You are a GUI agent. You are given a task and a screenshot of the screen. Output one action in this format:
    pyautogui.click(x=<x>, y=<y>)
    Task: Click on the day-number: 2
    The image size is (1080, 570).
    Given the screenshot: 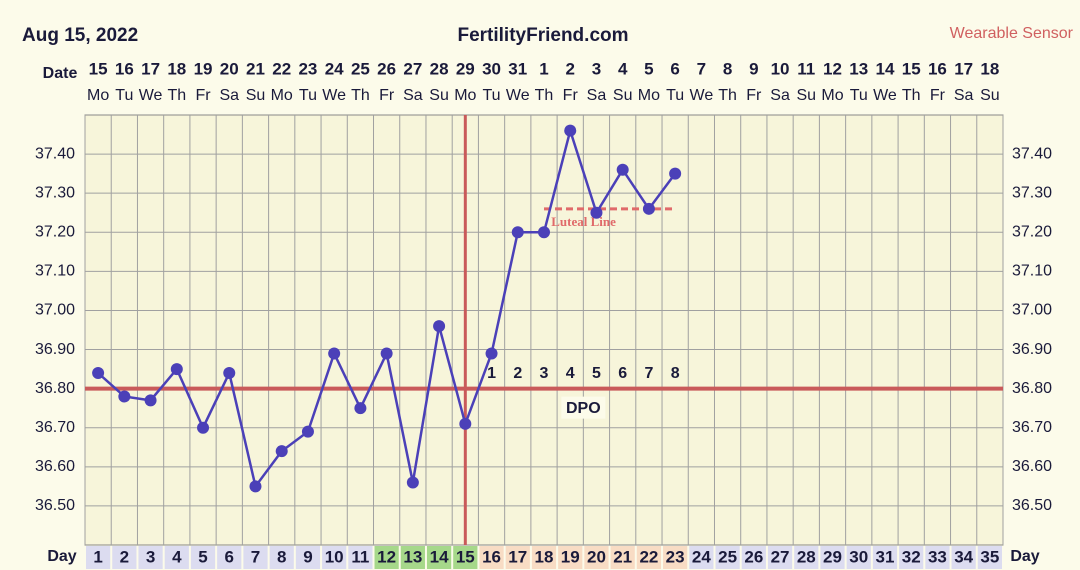 What is the action you would take?
    pyautogui.click(x=124, y=556)
    